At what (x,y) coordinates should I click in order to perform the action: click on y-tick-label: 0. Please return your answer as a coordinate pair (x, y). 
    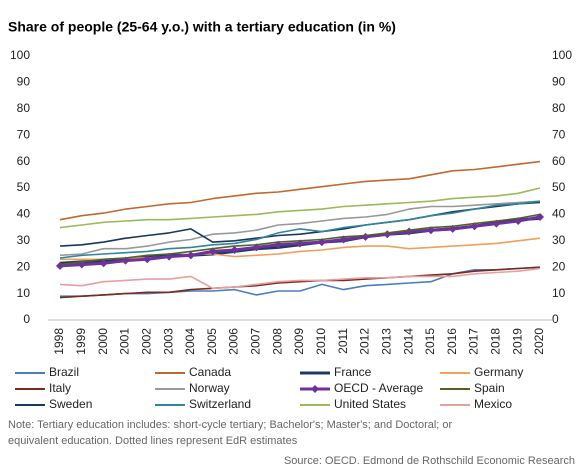
    Looking at the image, I should click on (26, 319).